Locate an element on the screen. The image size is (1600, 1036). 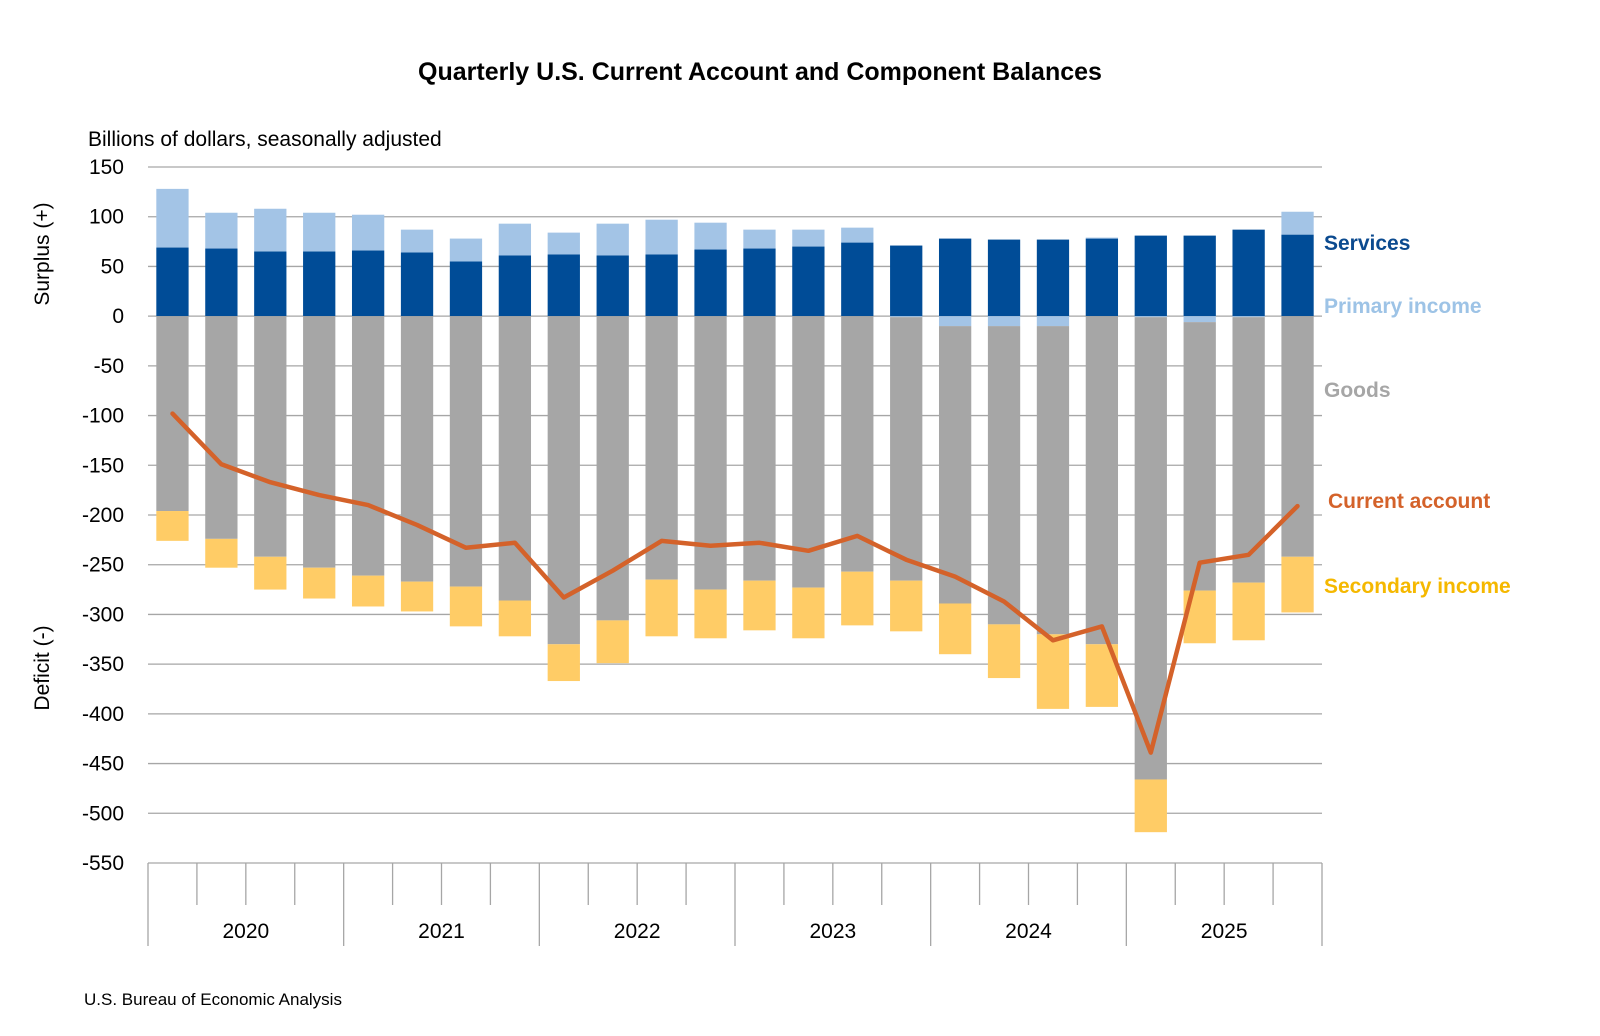
y-tick-label: -350 is located at coordinates (103, 664).